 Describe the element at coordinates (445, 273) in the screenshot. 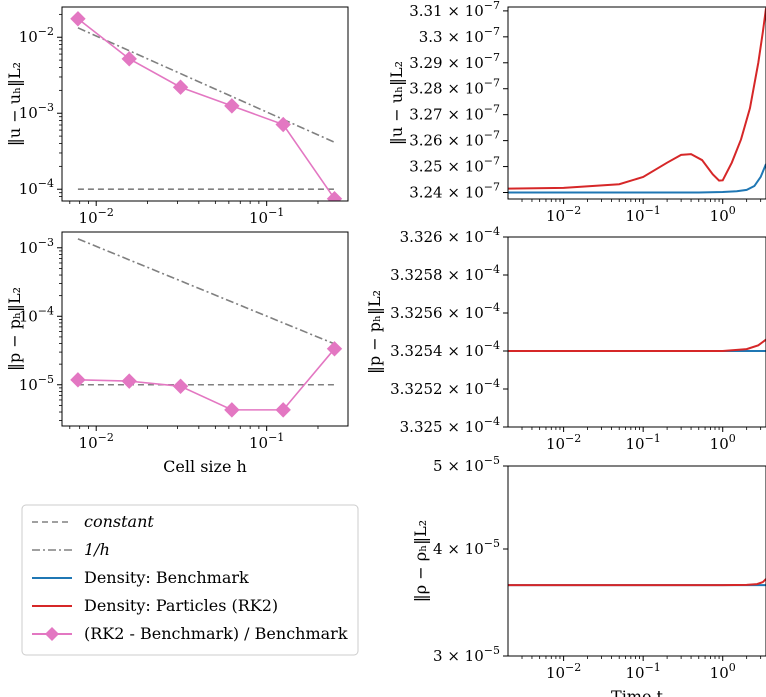

I see `y-tick-label: 3.3258 × 10⁻⁴` at that location.